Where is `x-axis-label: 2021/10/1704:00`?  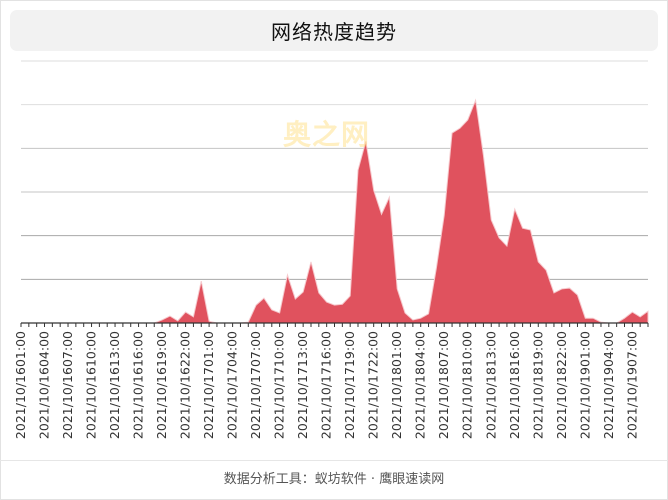 x-axis-label: 2021/10/1704:00 is located at coordinates (232, 385).